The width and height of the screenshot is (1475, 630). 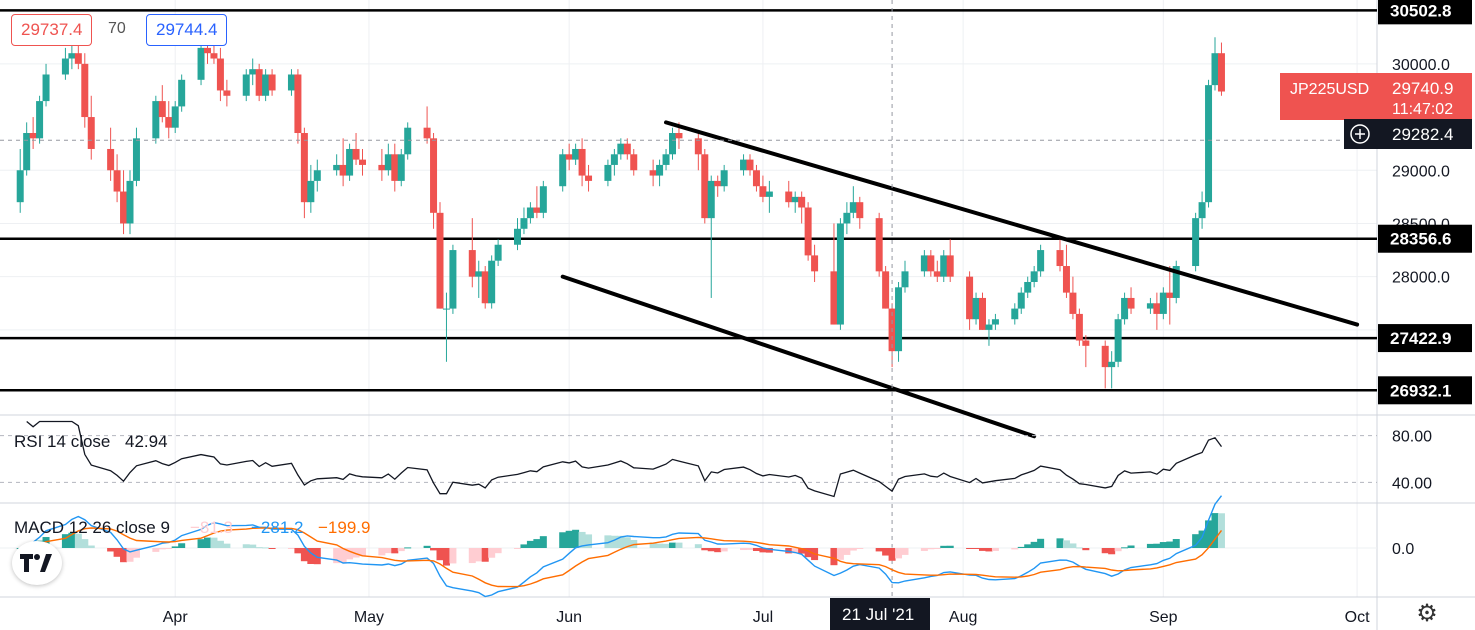 I want to click on crosshair-date-label, so click(x=880, y=614).